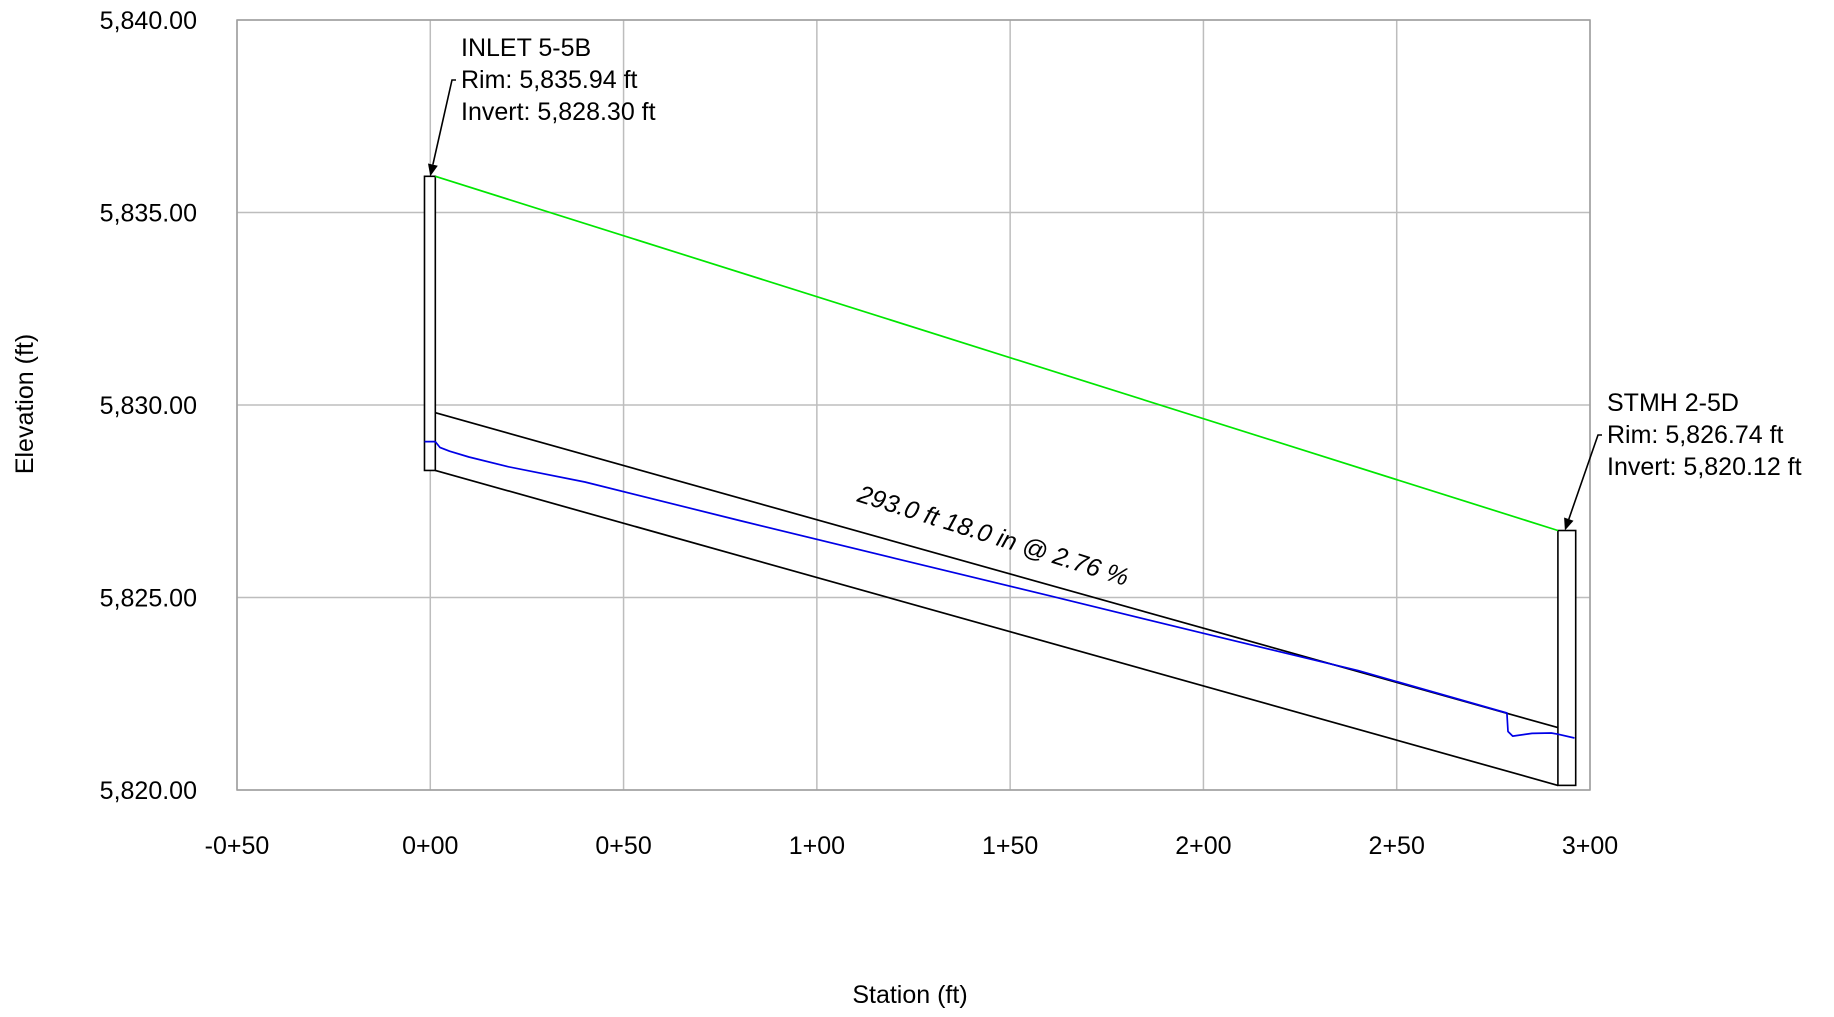 This screenshot has height=1017, width=1834. Describe the element at coordinates (817, 846) in the screenshot. I see `x-tick-label: 1+00` at that location.